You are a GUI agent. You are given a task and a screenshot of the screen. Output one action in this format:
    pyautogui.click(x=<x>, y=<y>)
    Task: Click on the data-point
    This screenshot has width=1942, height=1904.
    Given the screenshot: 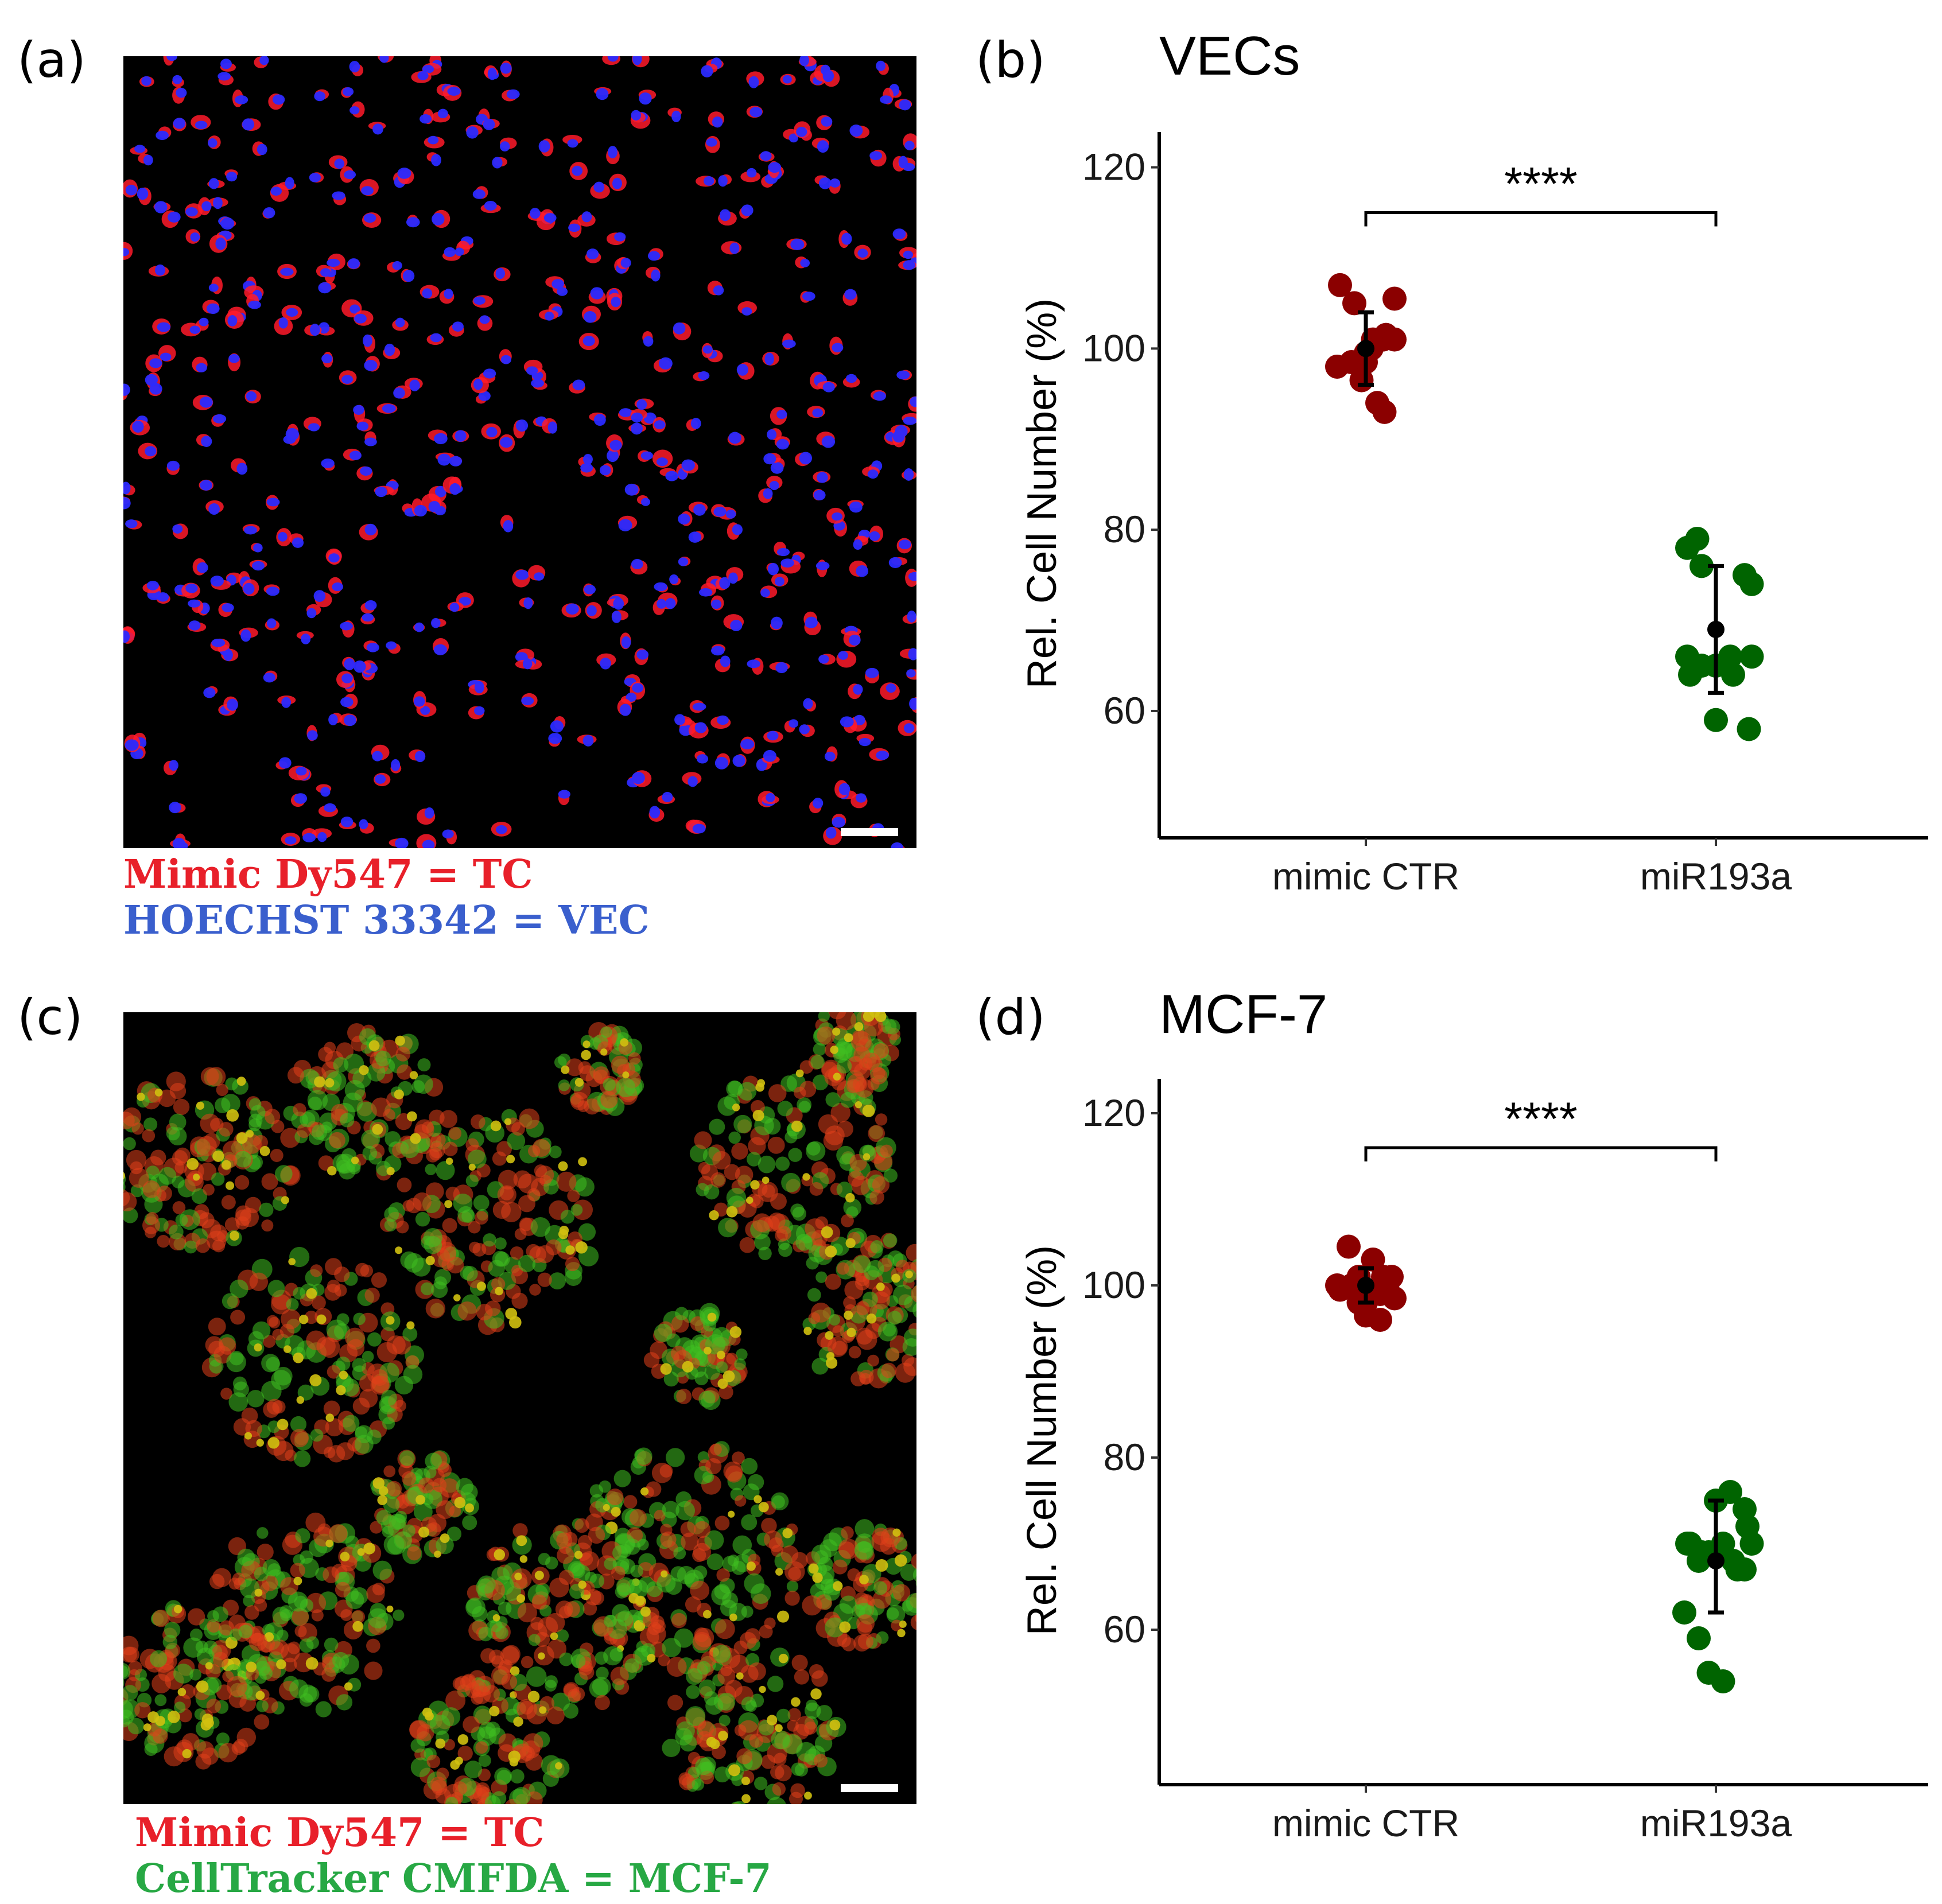 What is the action you would take?
    pyautogui.click(x=1701, y=566)
    